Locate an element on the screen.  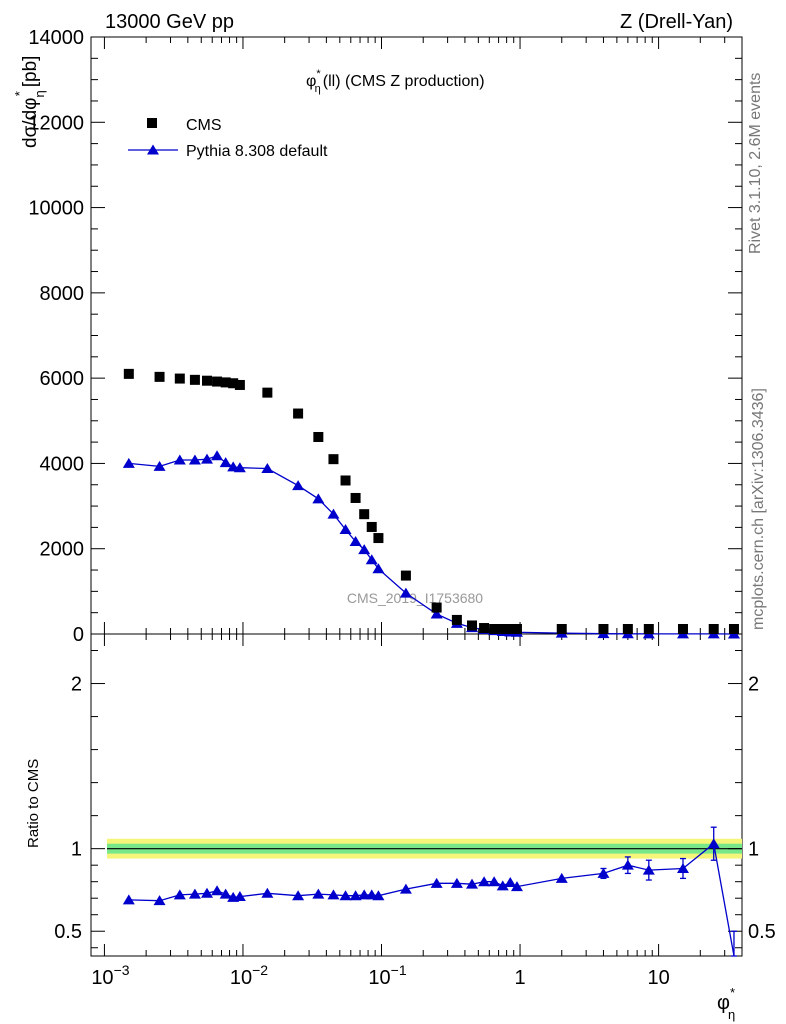
y-axis-label-main-sub: η is located at coordinates (39, 93).